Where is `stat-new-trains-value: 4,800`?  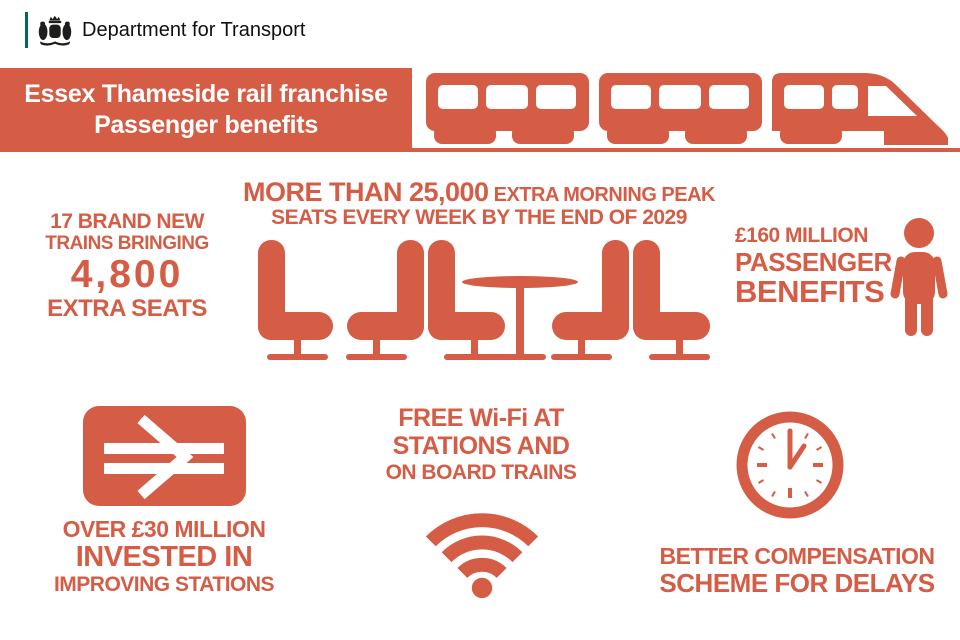
stat-new-trains-value: 4,800 is located at coordinates (127, 274).